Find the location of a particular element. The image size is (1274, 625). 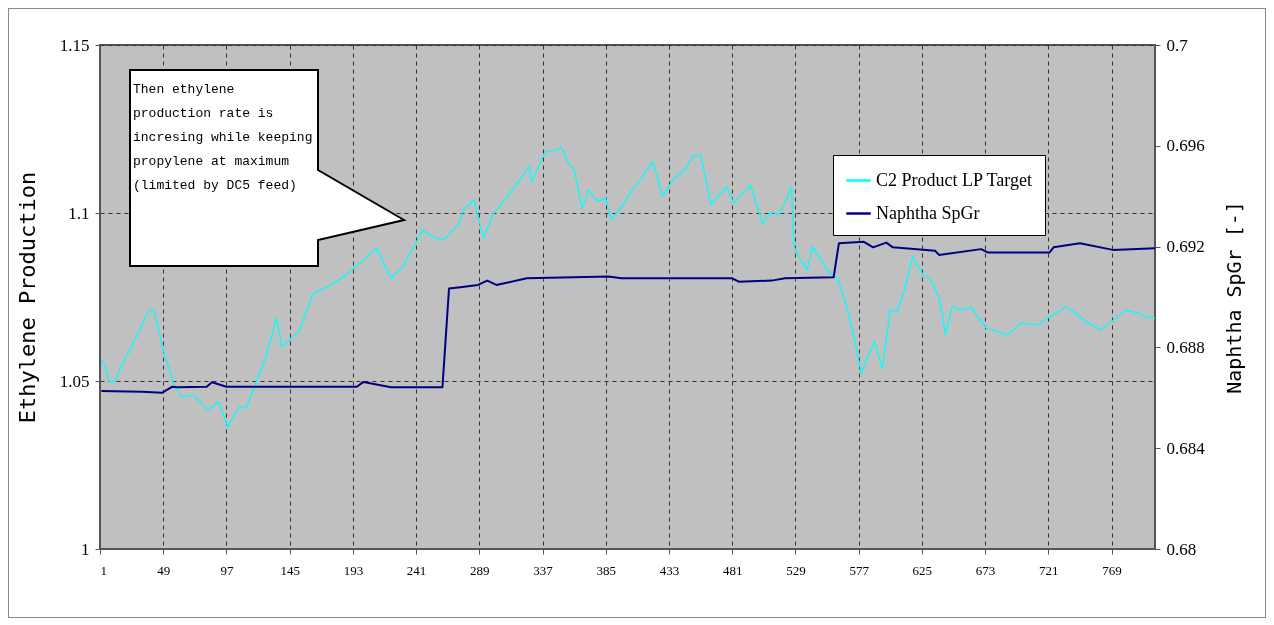

x-tick-label: 577 is located at coordinates (859, 570).